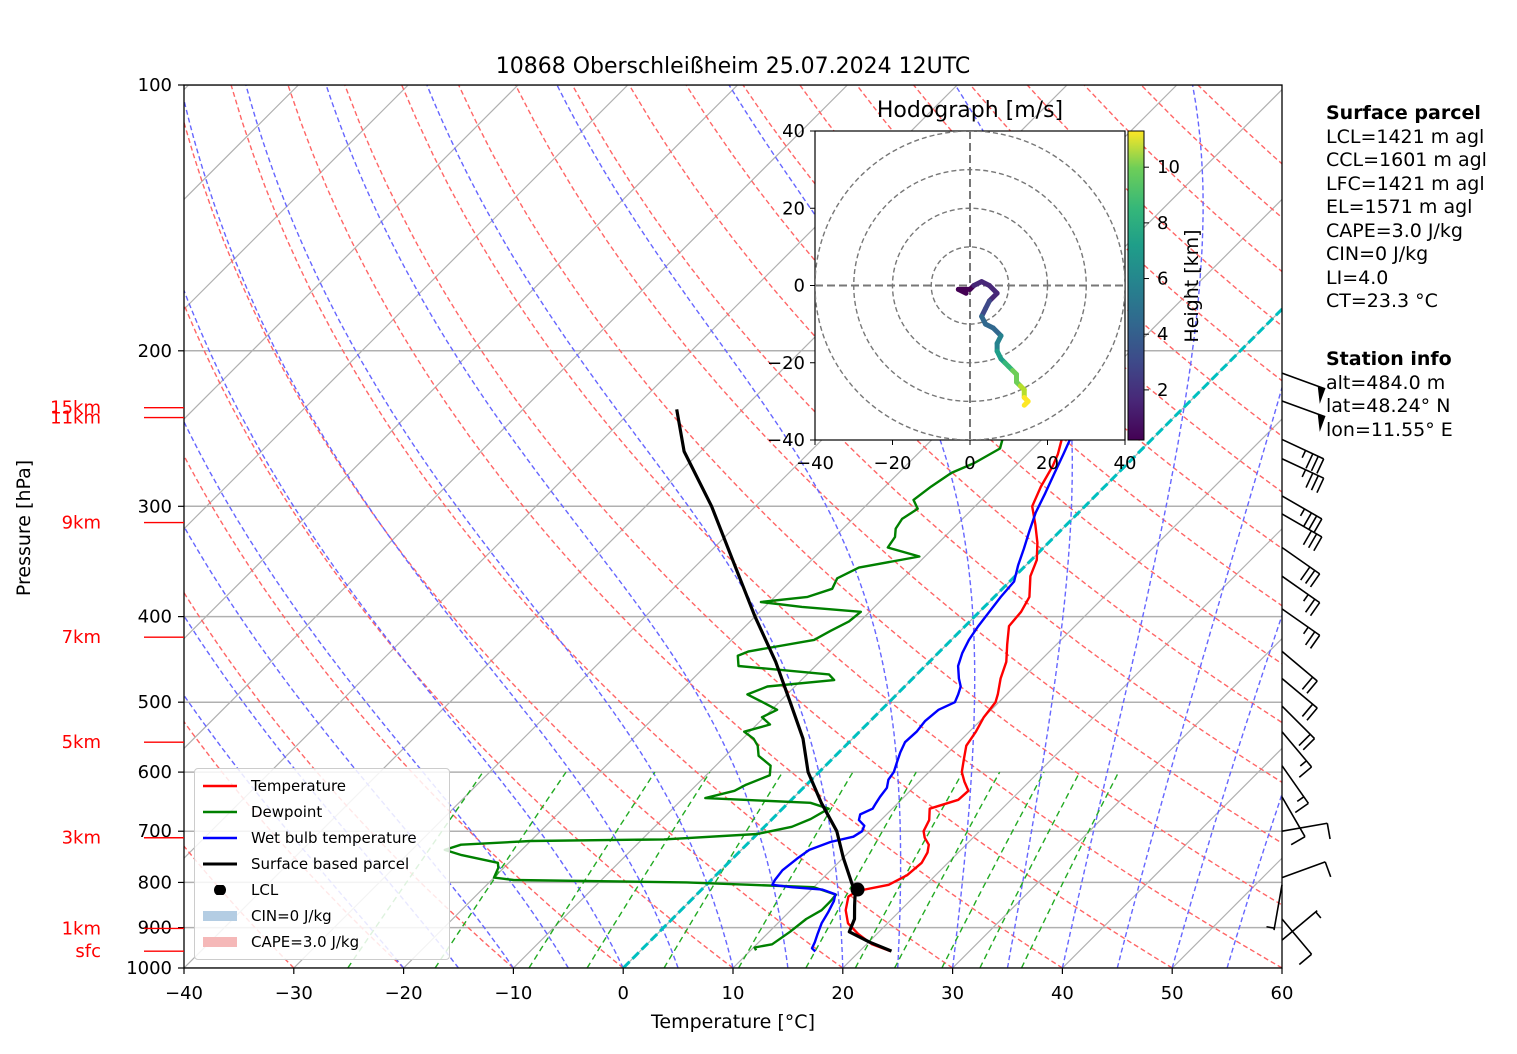 The width and height of the screenshot is (1517, 1054). Describe the element at coordinates (1394, 230) in the screenshot. I see `info-line-cape: CAPE=3.0 J/kg` at that location.